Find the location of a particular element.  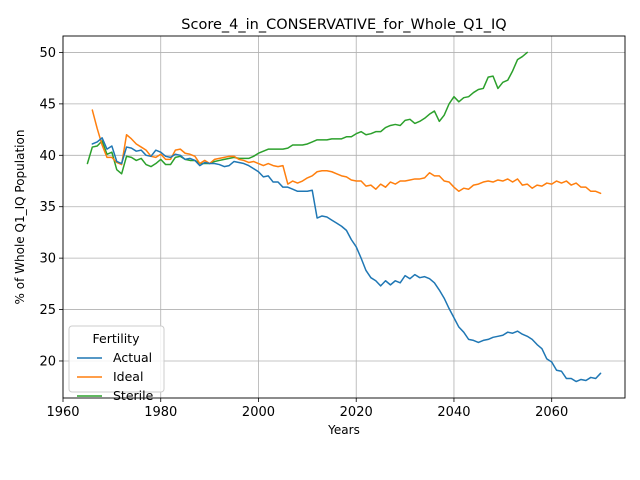

y-tick-label: 25 is located at coordinates (47, 310).